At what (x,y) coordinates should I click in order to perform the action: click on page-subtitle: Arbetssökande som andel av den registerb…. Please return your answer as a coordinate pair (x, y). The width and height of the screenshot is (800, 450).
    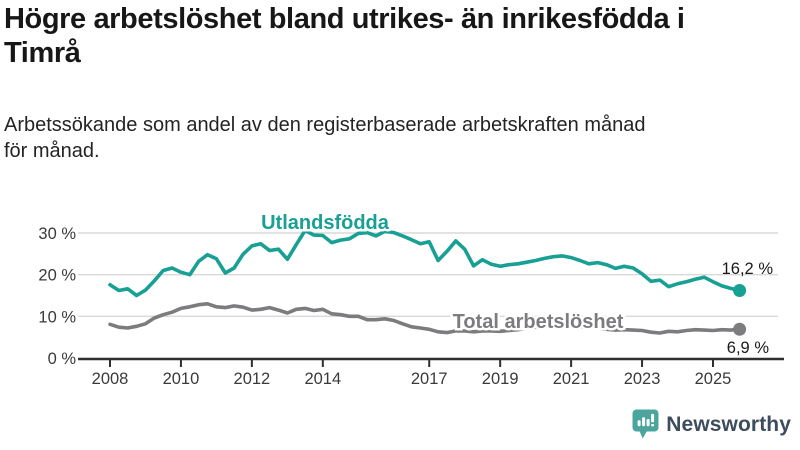
    Looking at the image, I should click on (325, 138).